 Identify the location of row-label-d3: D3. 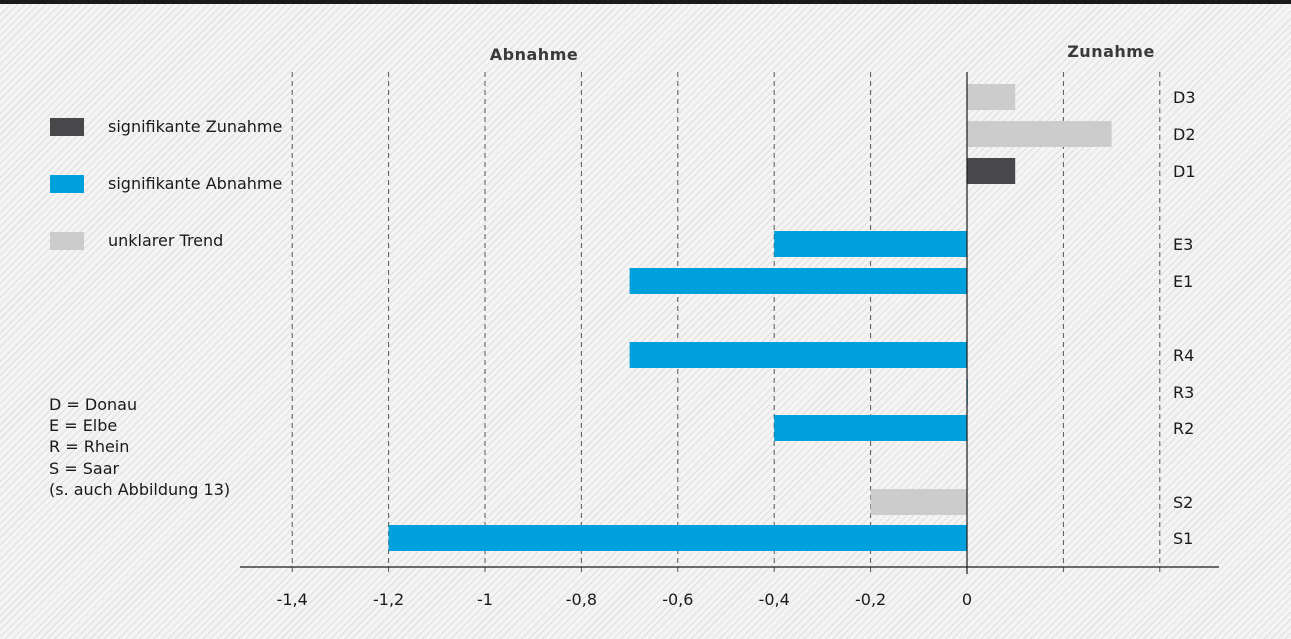
(1184, 97).